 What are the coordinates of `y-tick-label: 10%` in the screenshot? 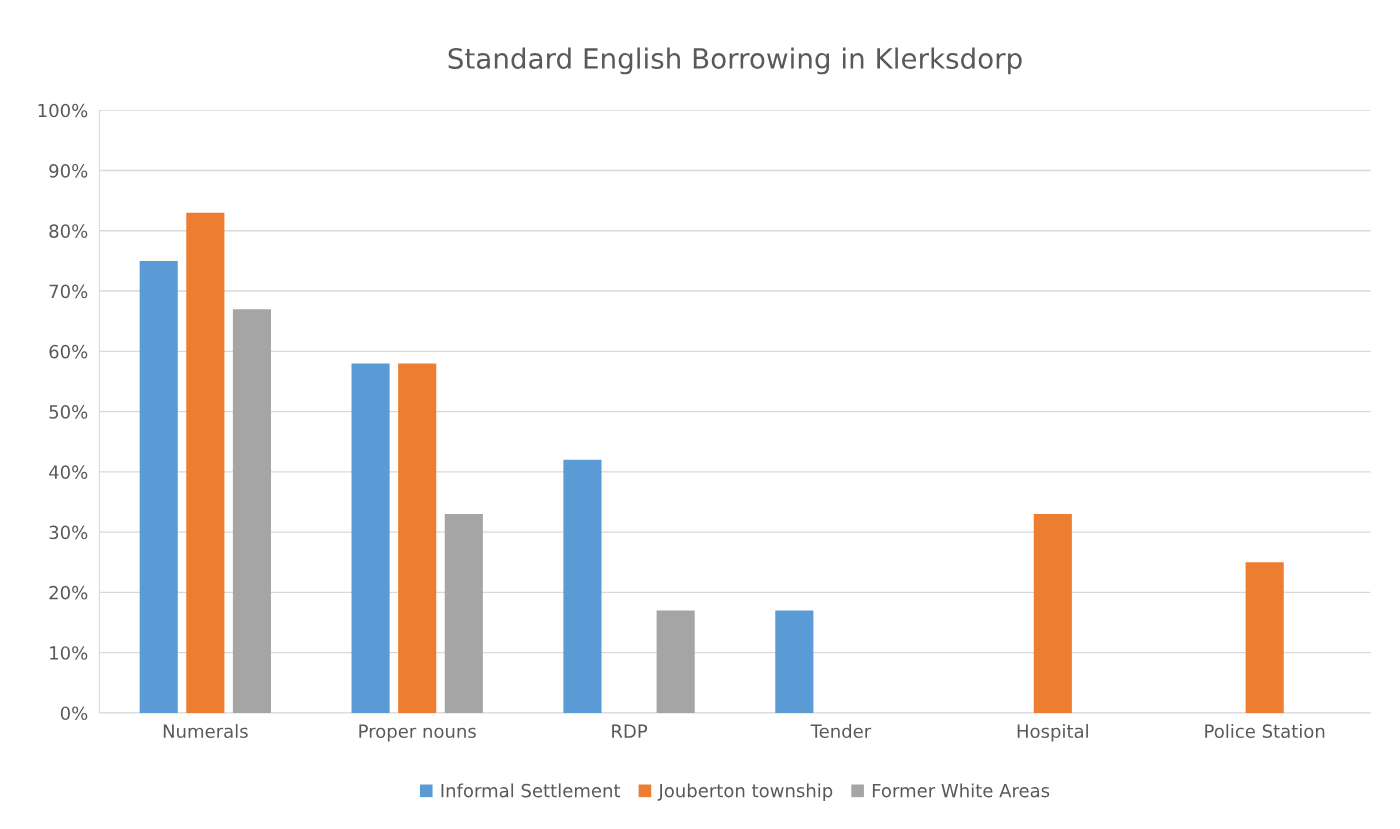 It's located at (69, 653).